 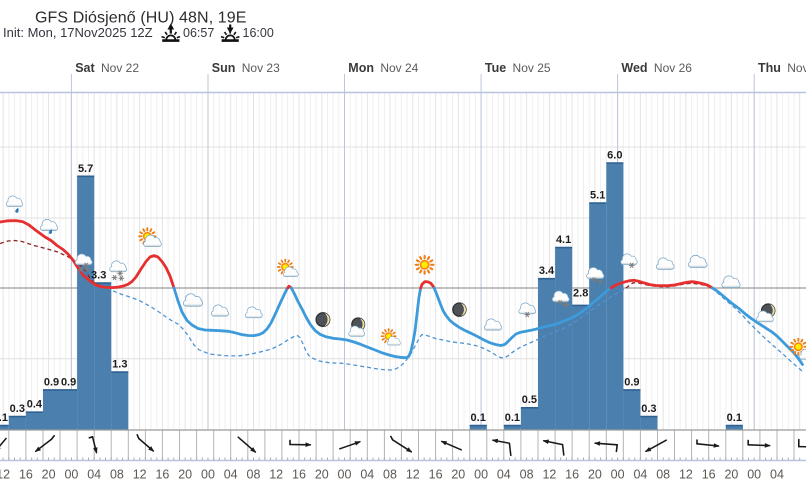 I want to click on svg-text: 16:00, so click(x=258, y=33).